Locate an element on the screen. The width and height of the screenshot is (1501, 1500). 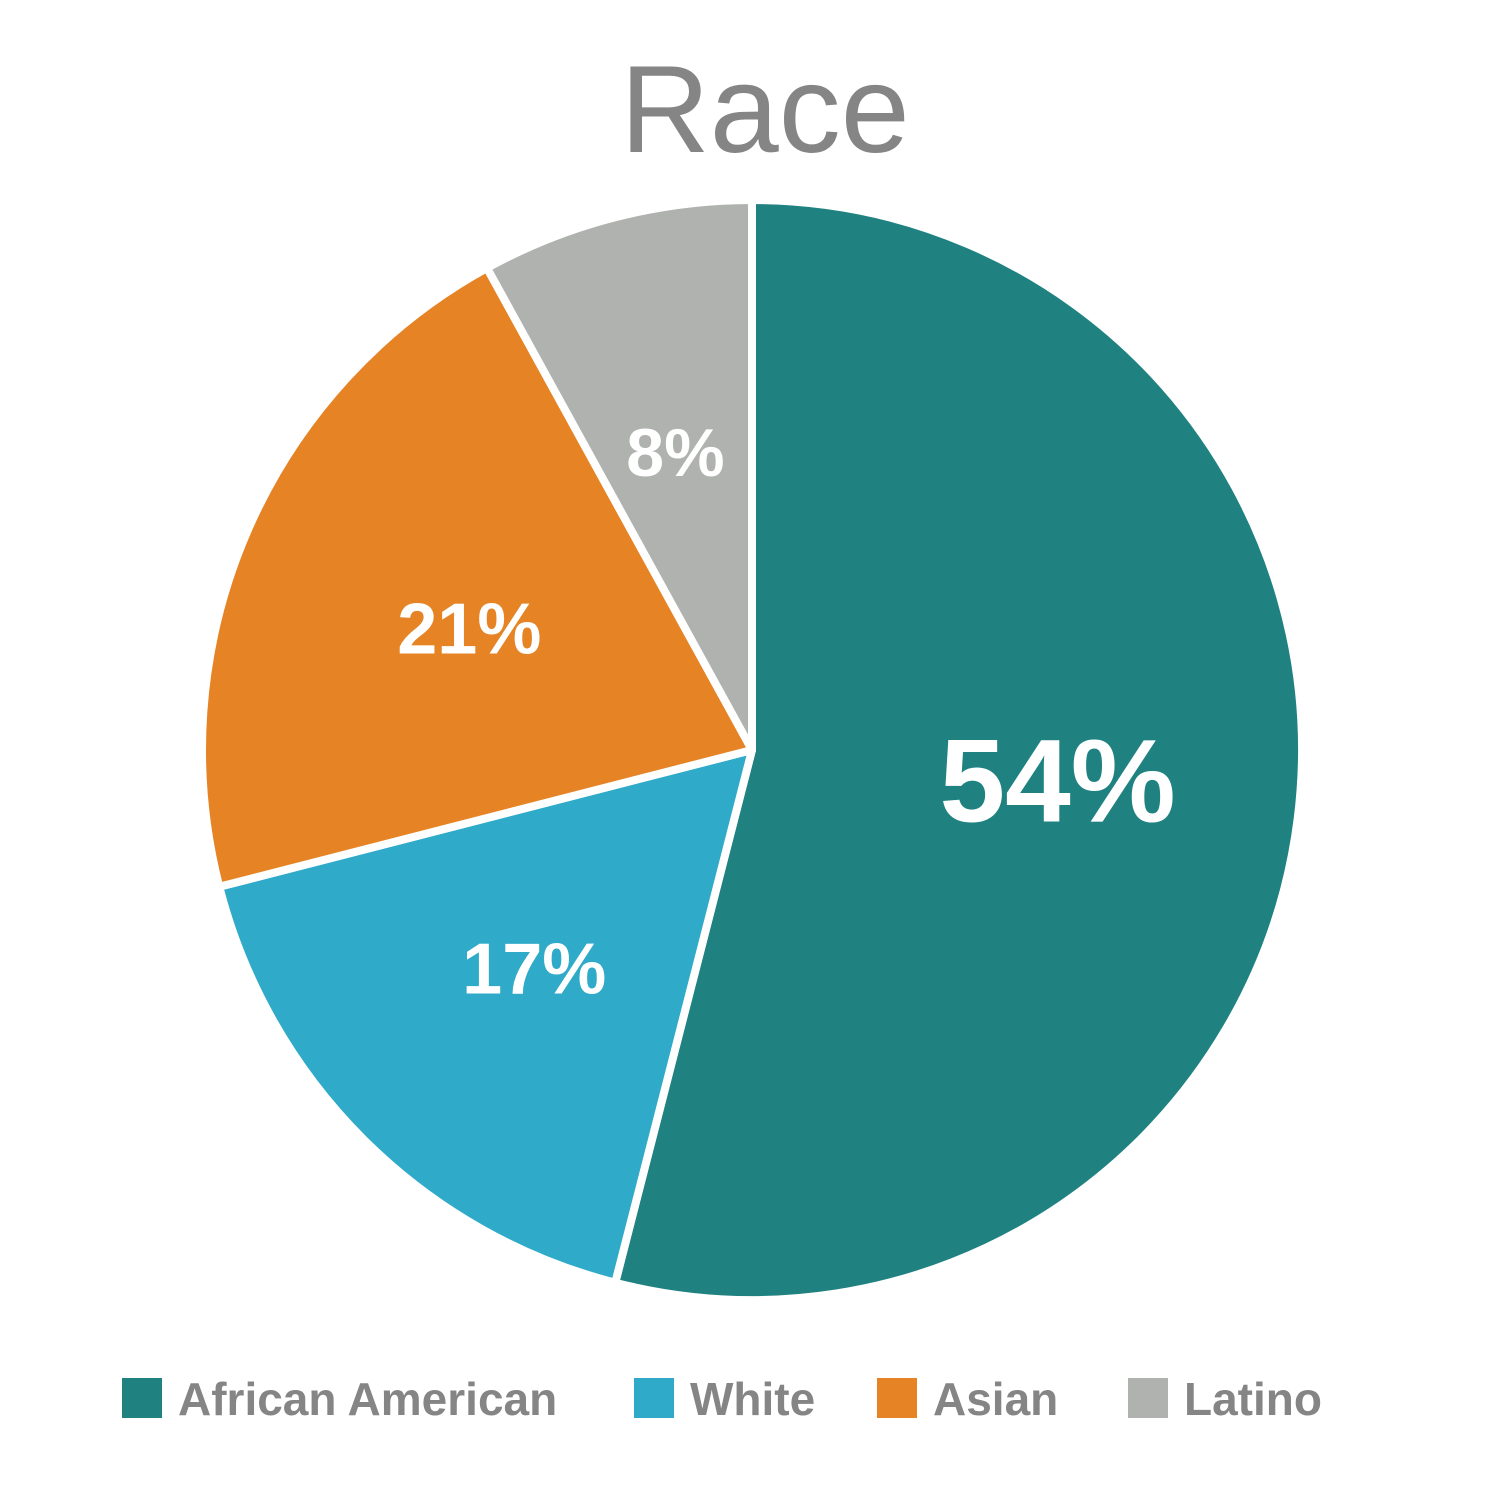
legend-label: African American is located at coordinates (367, 1399).